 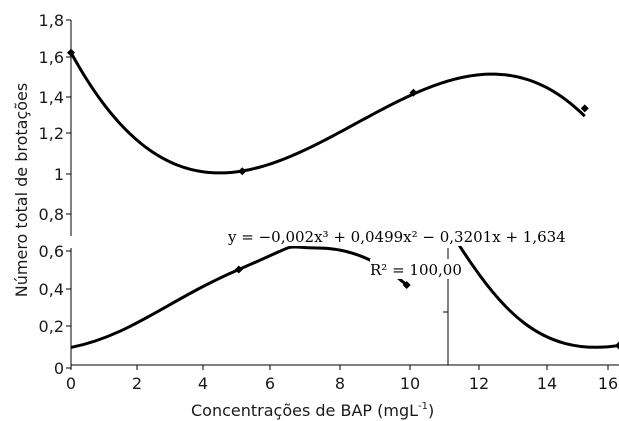 I want to click on x-tick-label: 14, so click(x=547, y=383).